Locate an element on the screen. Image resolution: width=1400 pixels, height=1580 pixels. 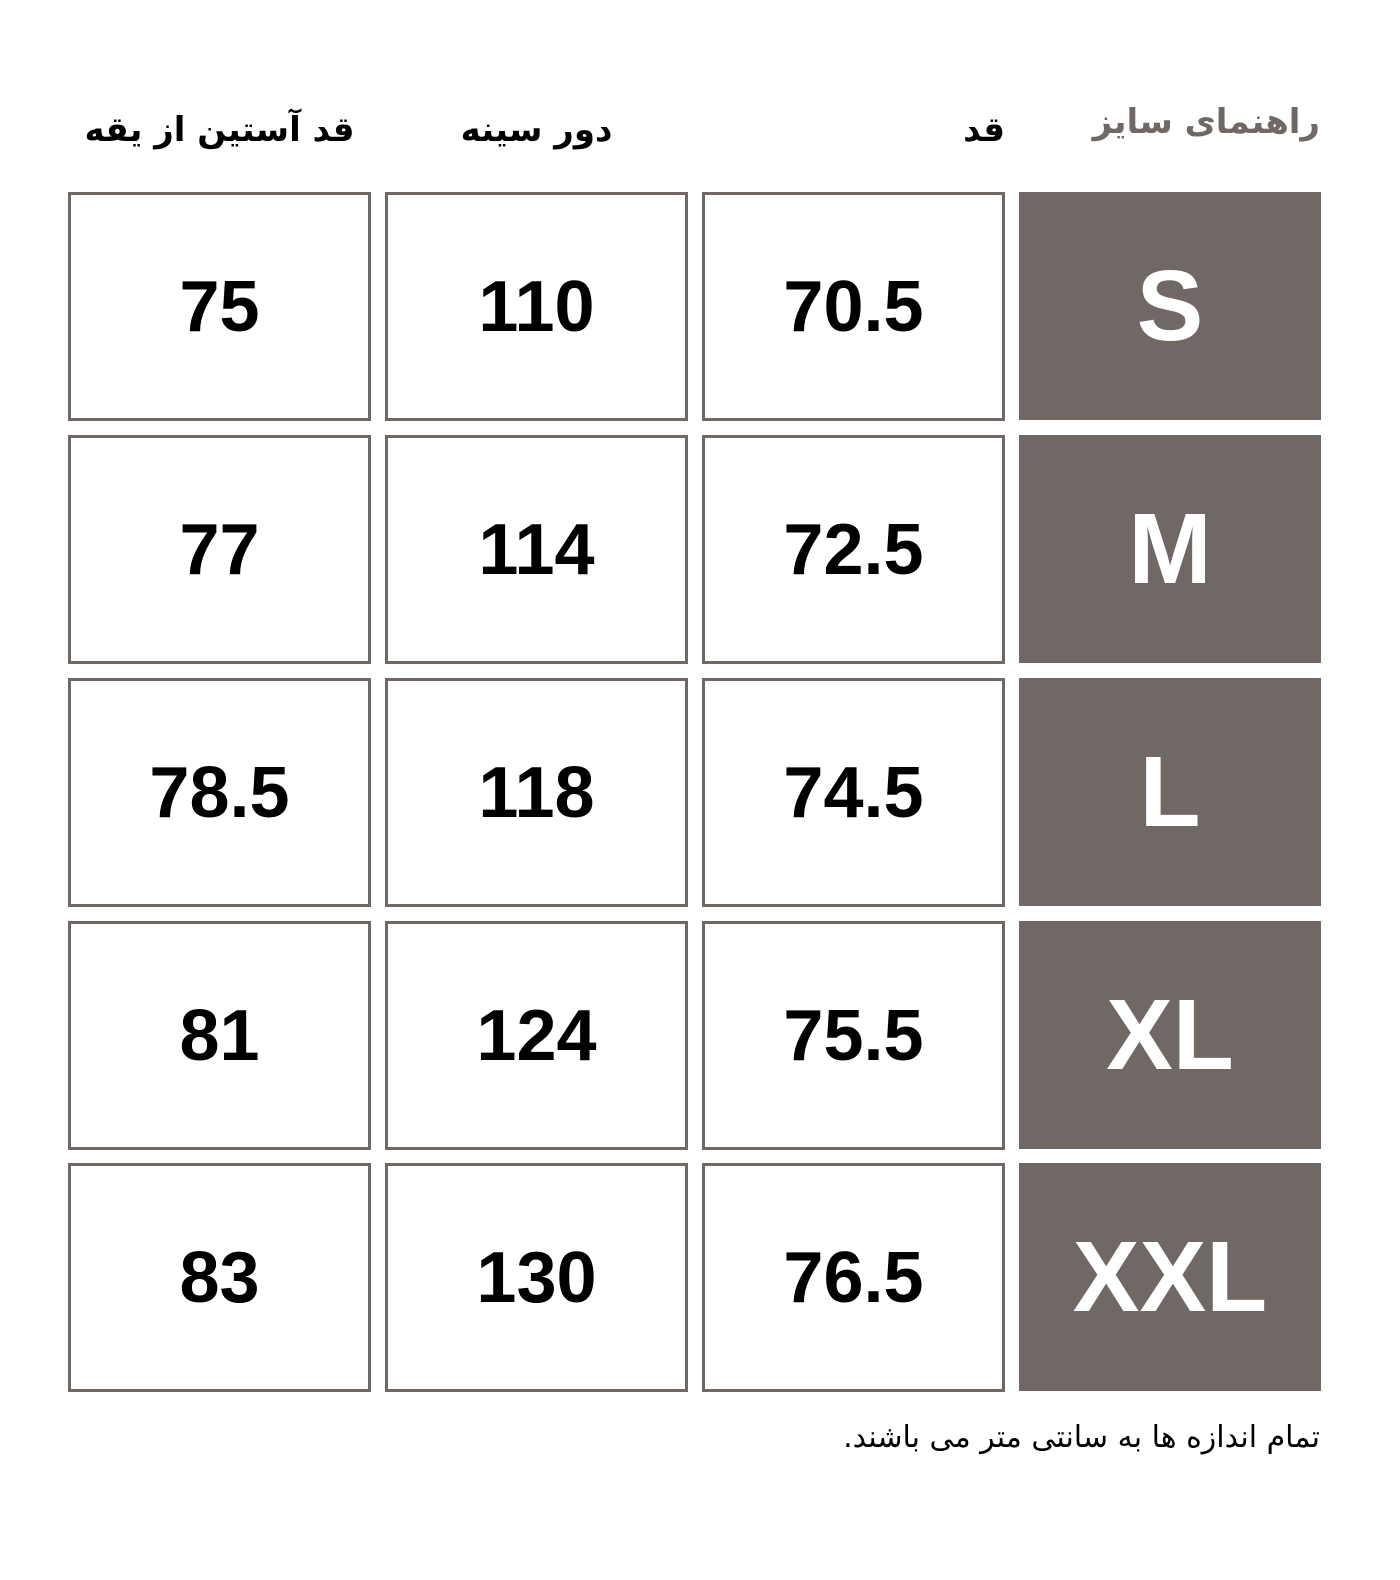
cell-height: 72.5 is located at coordinates (853, 549).